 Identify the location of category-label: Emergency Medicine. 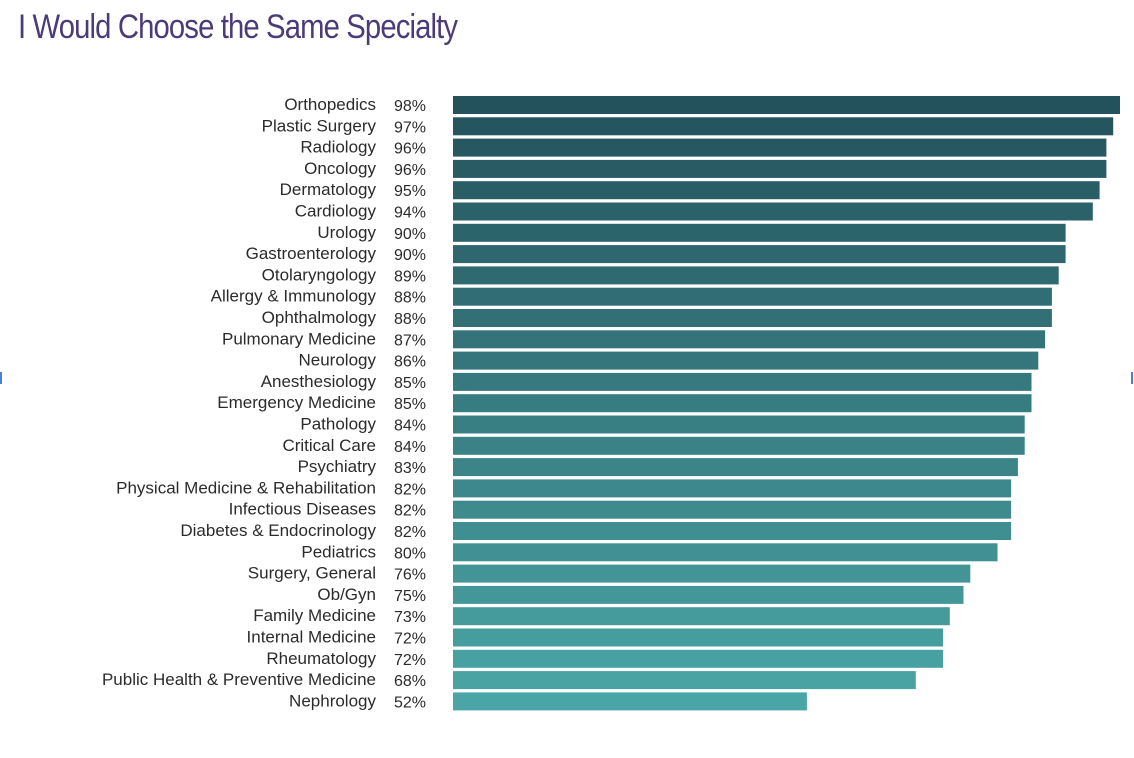
(296, 402).